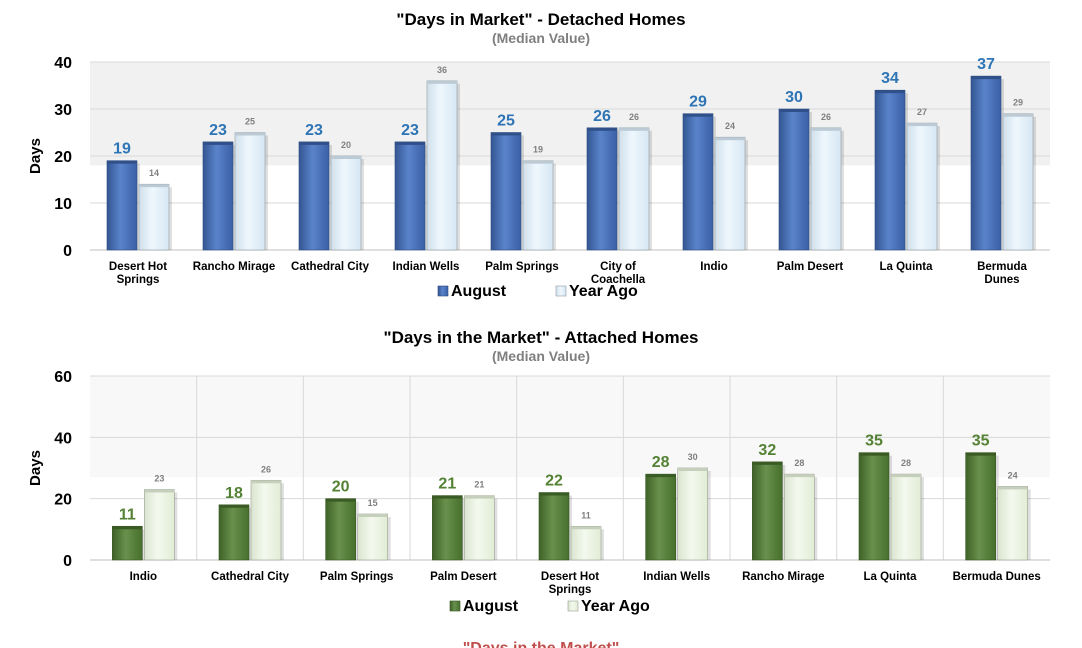 The width and height of the screenshot is (1082, 648). What do you see at coordinates (570, 427) in the screenshot?
I see `plot-band` at bounding box center [570, 427].